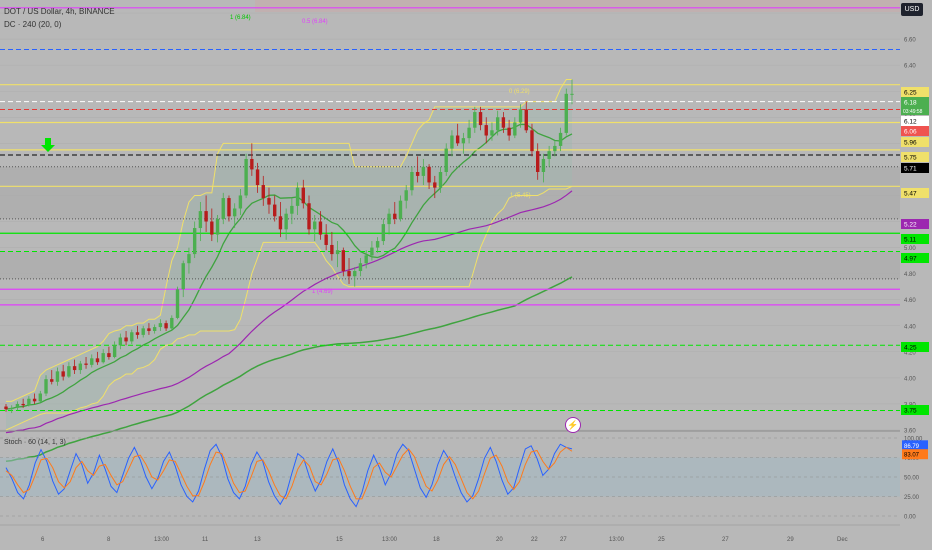 Image resolution: width=932 pixels, height=550 pixels. I want to click on fib-label: 0.5 (6.84), so click(315, 22).